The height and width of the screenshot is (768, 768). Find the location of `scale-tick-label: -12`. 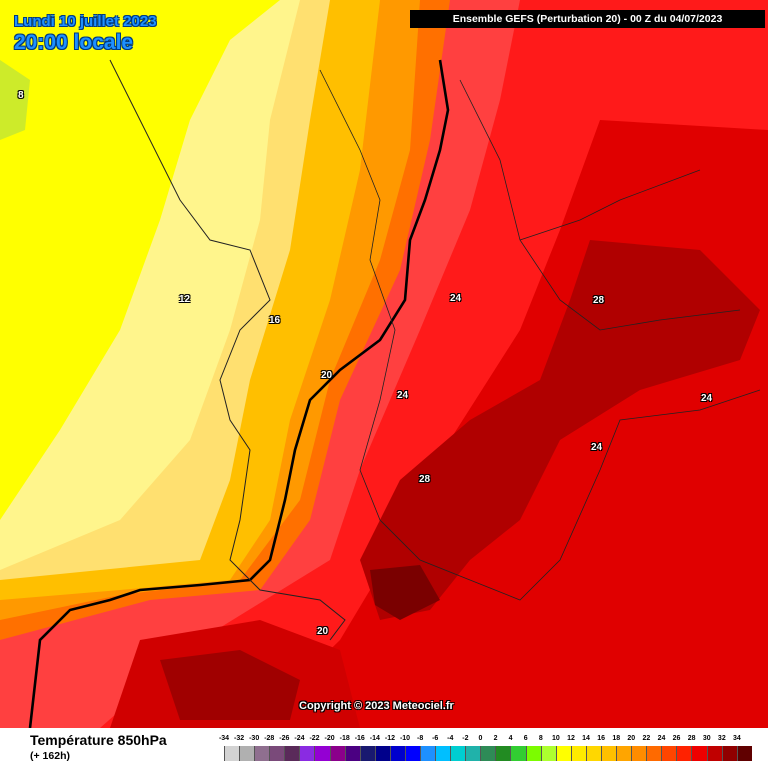

scale-tick-label: -12 is located at coordinates (389, 738).